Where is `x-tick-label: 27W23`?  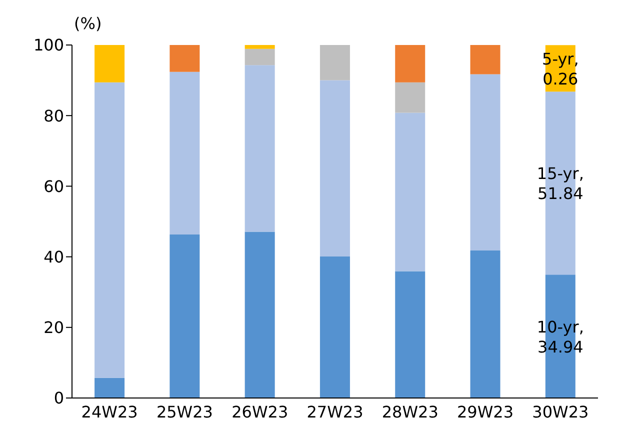
x-tick-label: 27W23 is located at coordinates (335, 412).